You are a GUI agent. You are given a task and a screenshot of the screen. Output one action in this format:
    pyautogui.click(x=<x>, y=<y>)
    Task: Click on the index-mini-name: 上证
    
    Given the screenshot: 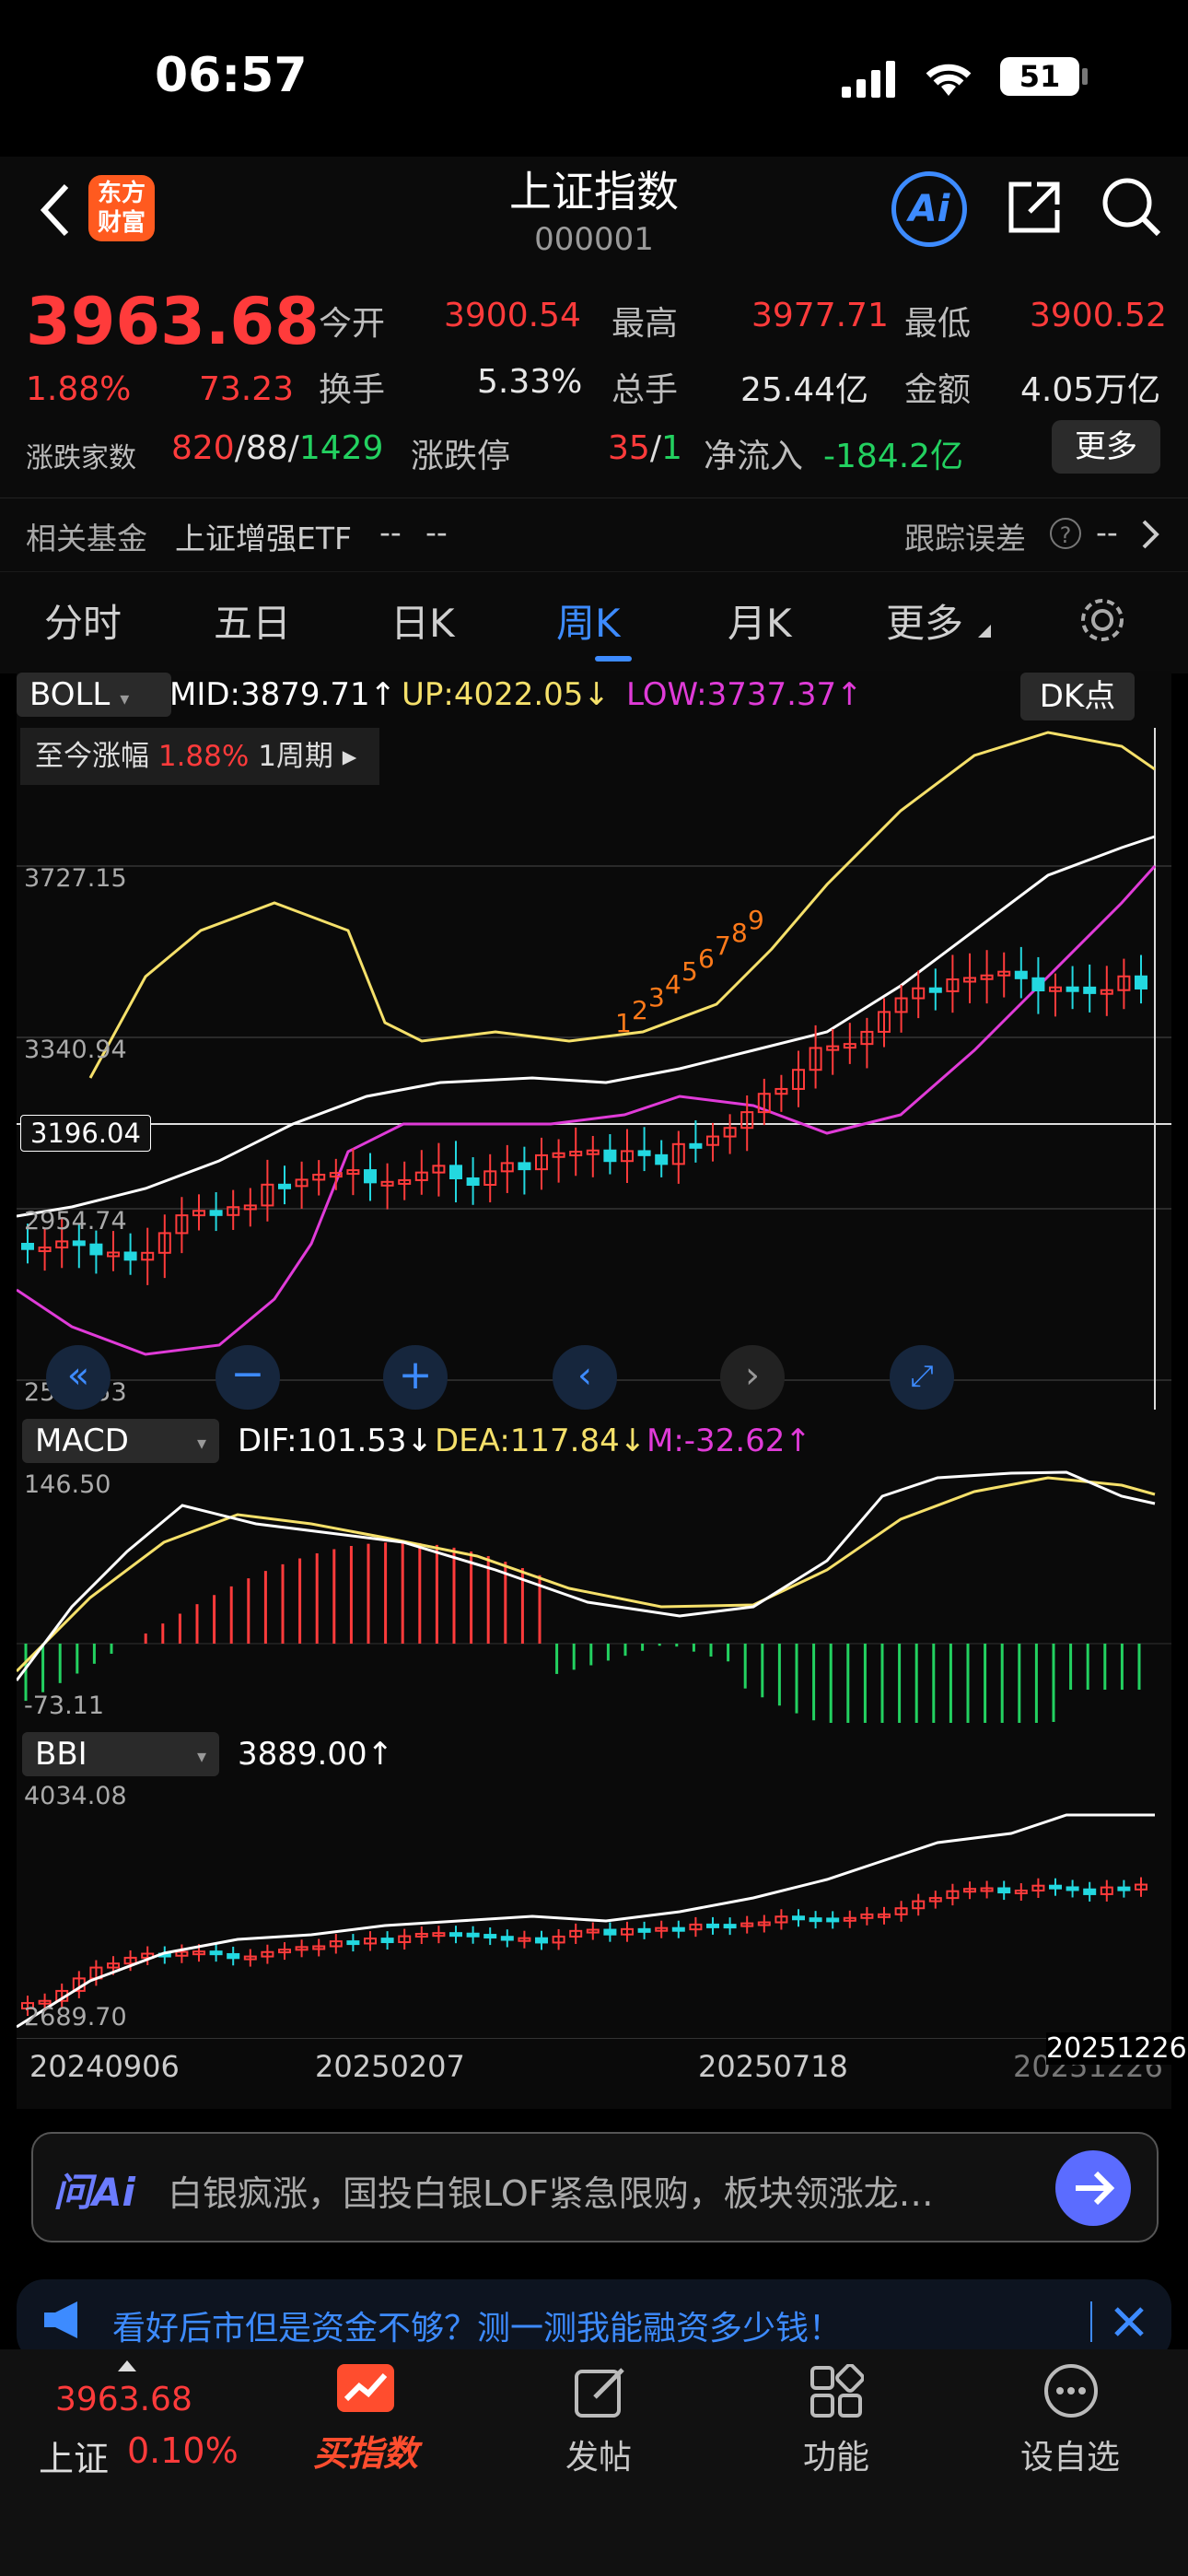 What is the action you would take?
    pyautogui.click(x=74, y=2459)
    